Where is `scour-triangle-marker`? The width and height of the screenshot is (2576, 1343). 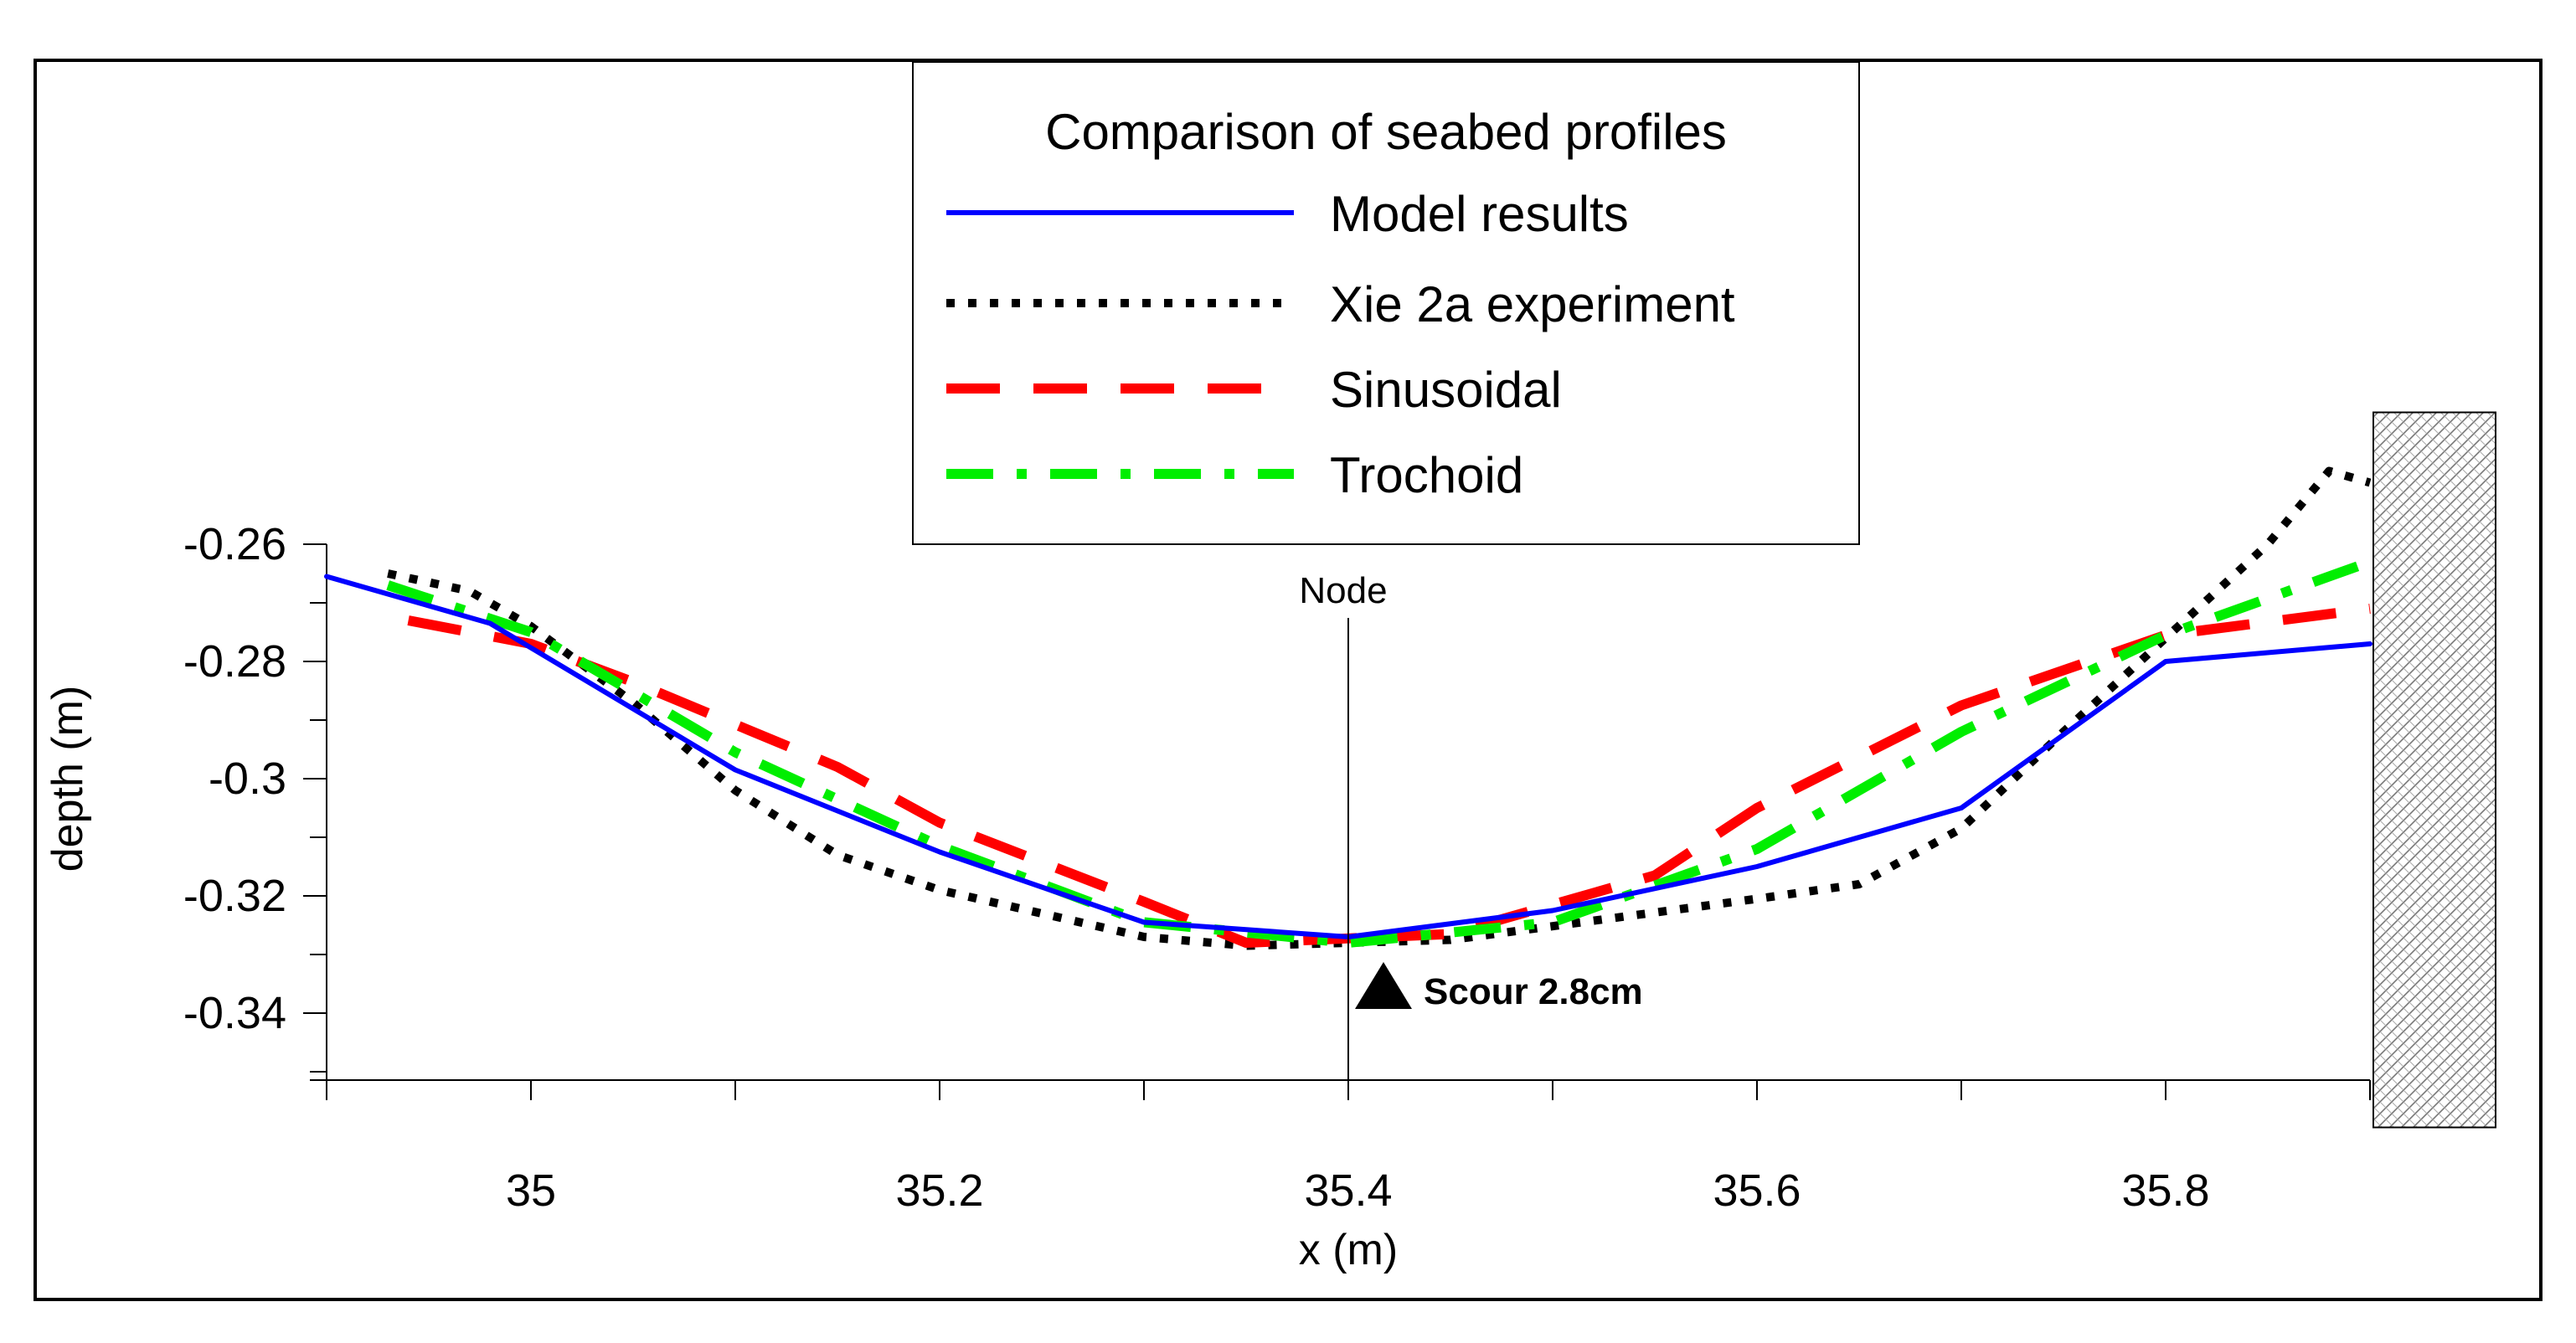
scour-triangle-marker is located at coordinates (1383, 985).